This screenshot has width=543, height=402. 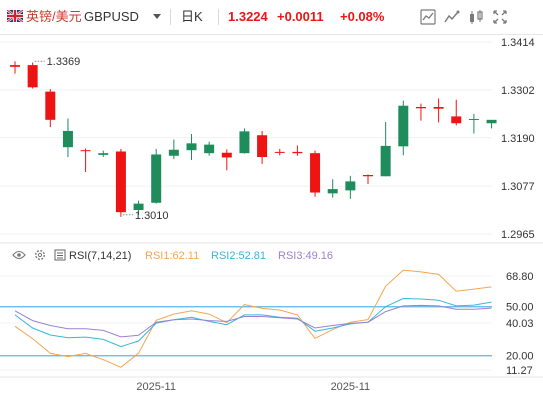 What do you see at coordinates (300, 16) in the screenshot?
I see `price-change: +0.0011` at bounding box center [300, 16].